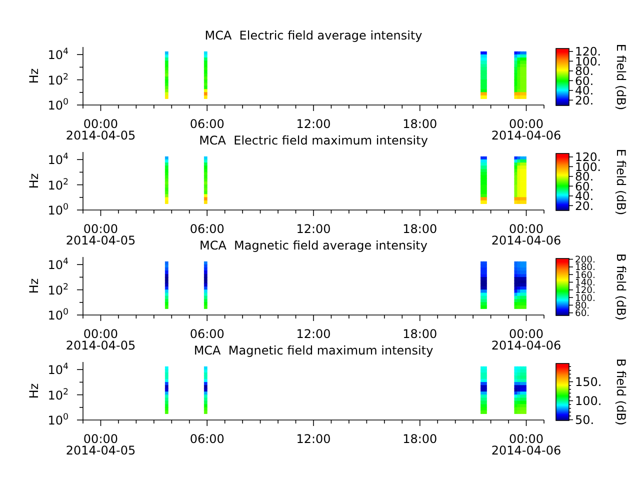  What do you see at coordinates (588, 401) in the screenshot?
I see `color-bar-label: 100.` at bounding box center [588, 401].